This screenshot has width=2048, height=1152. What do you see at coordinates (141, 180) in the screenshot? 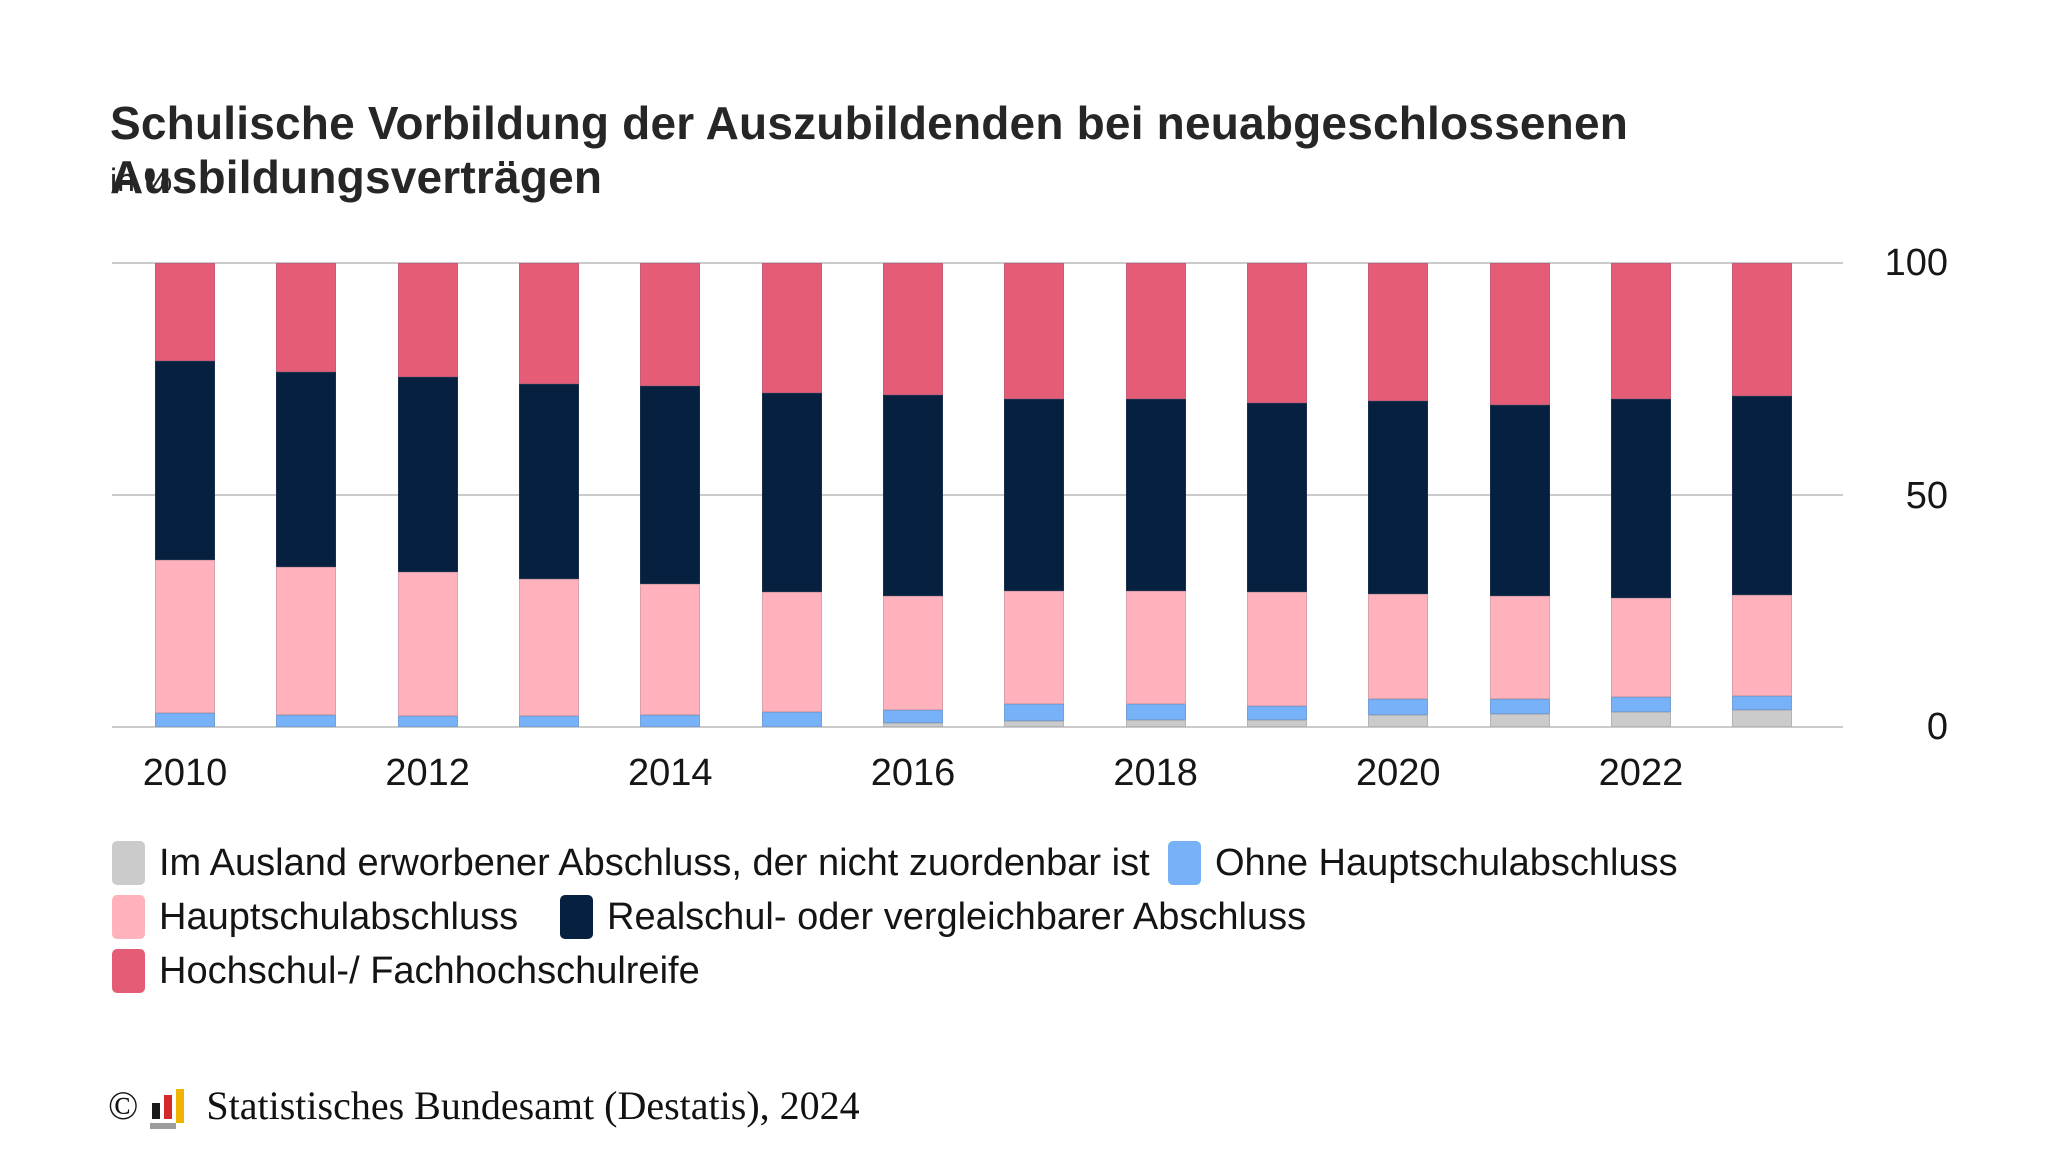
I see `chart-unit-label: in %` at bounding box center [141, 180].